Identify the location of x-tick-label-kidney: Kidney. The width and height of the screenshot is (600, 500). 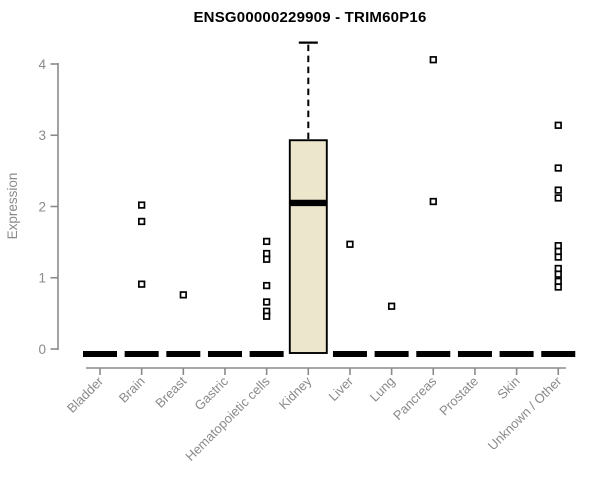
(295, 392).